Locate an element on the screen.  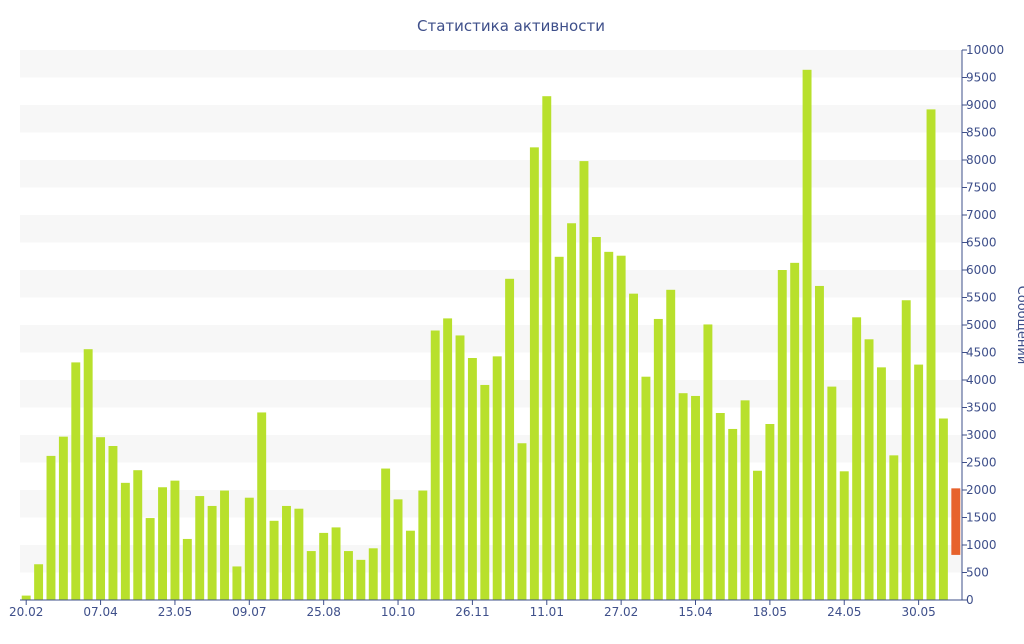
chart-title: Статистика активности is located at coordinates (511, 26).